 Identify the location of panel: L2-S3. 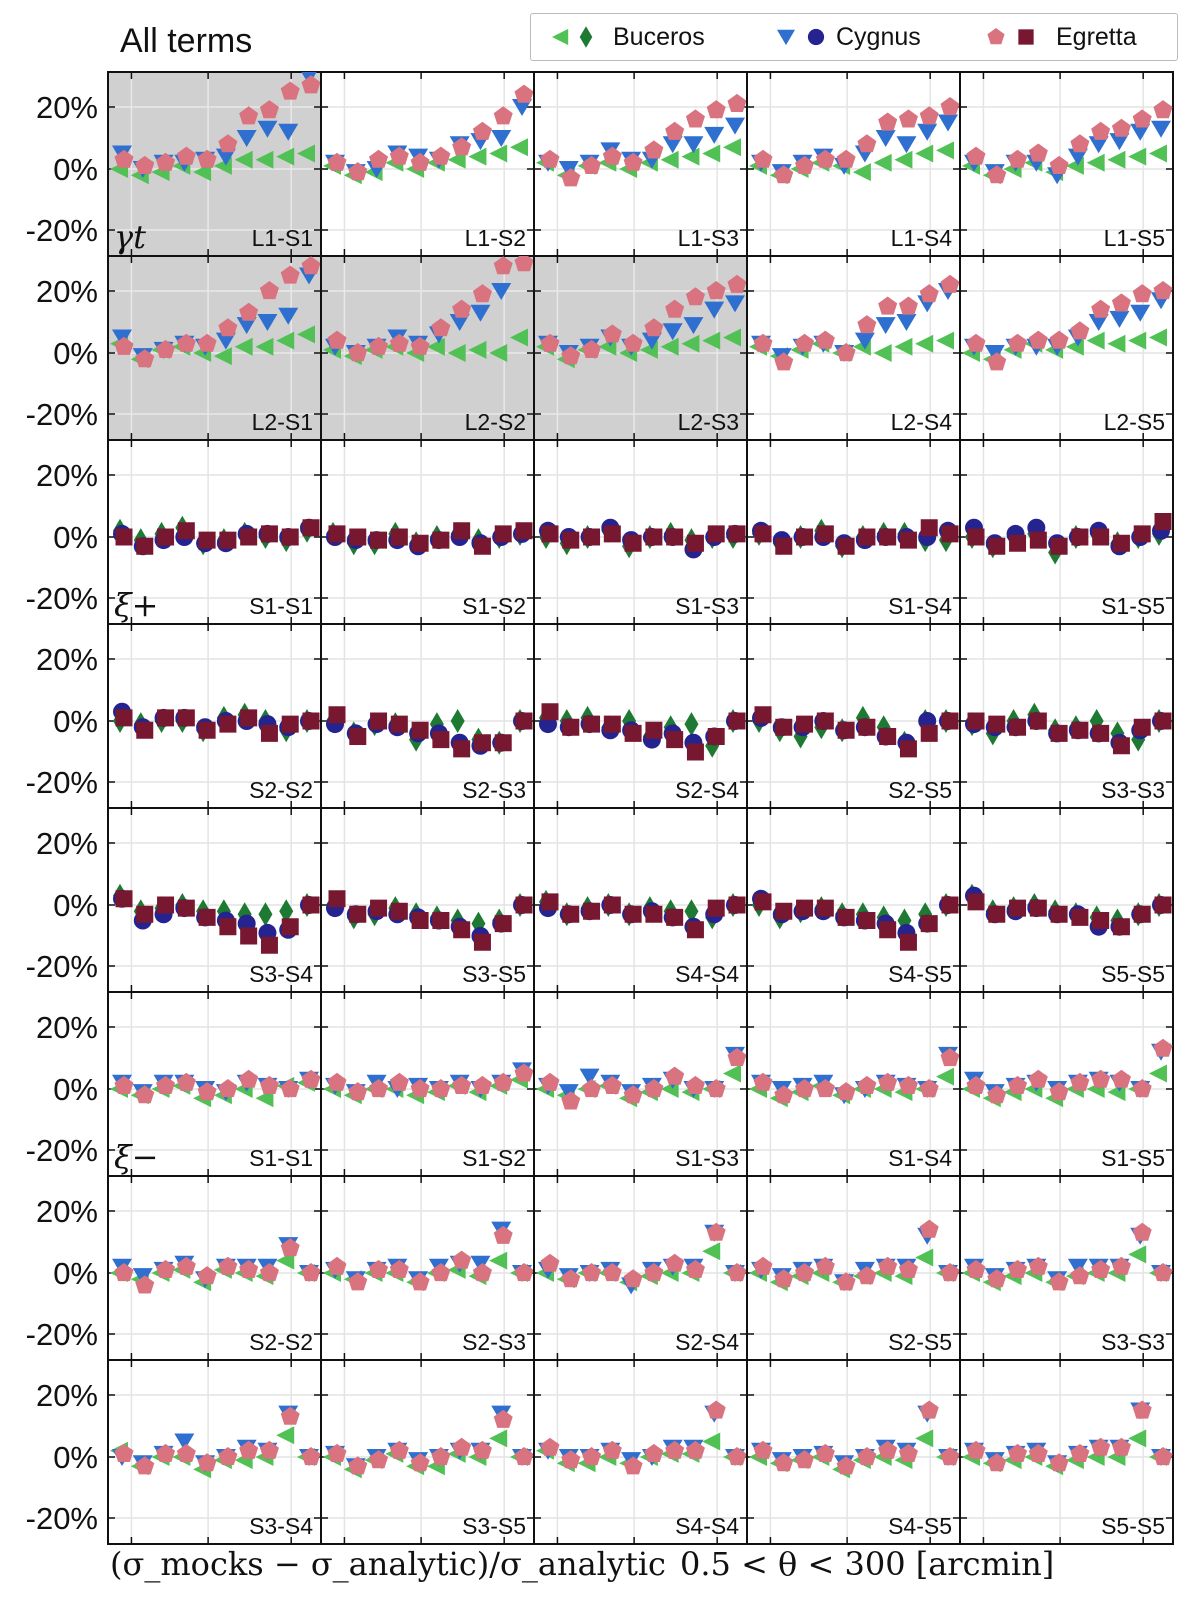
(640, 348).